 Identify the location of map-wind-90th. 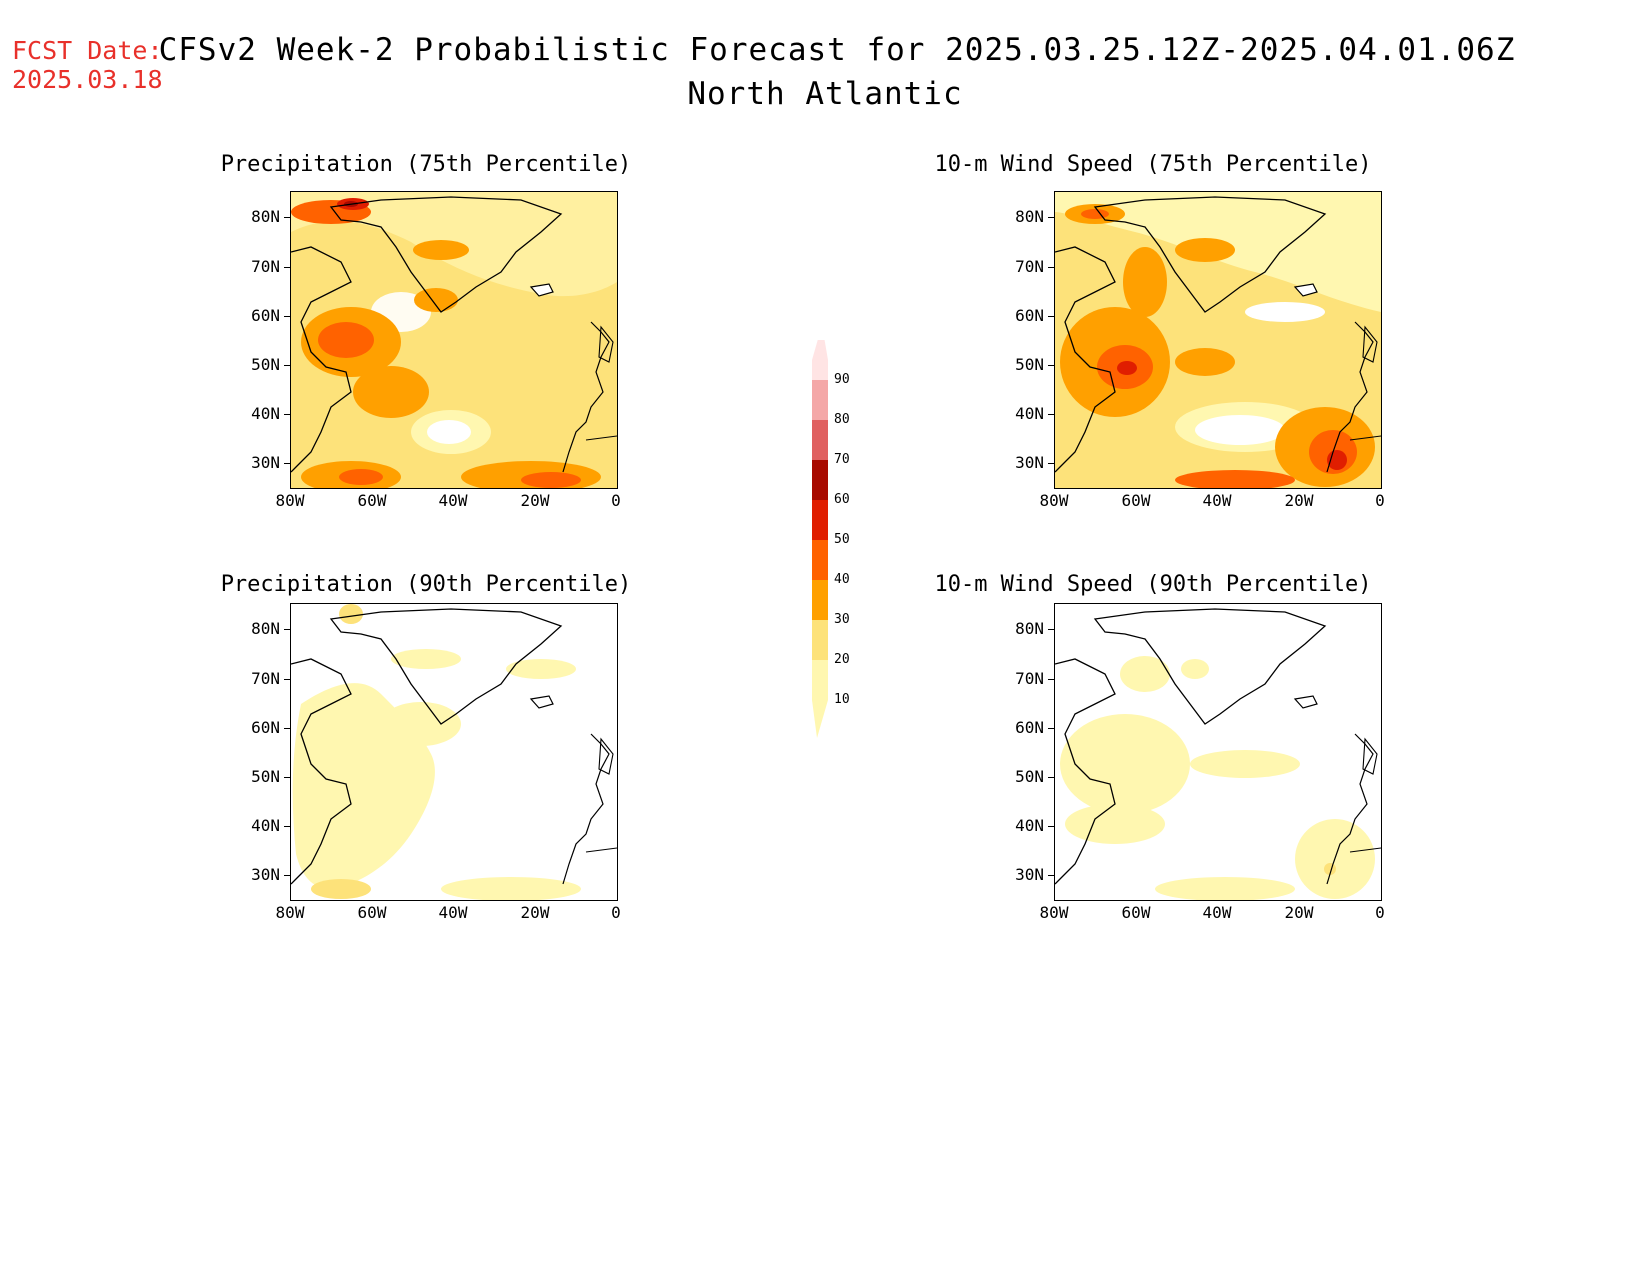
(1218, 752).